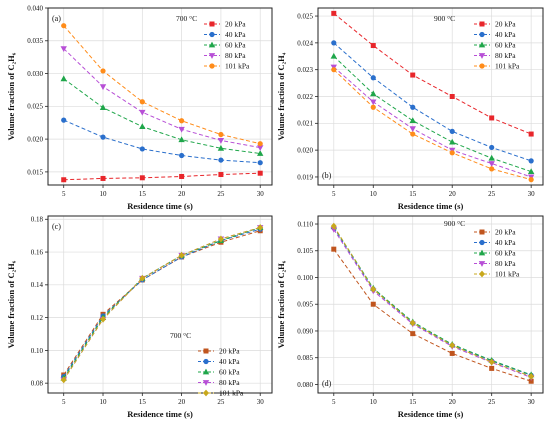  What do you see at coordinates (305, 358) in the screenshot?
I see `y-tick-label: 0.085` at bounding box center [305, 358].